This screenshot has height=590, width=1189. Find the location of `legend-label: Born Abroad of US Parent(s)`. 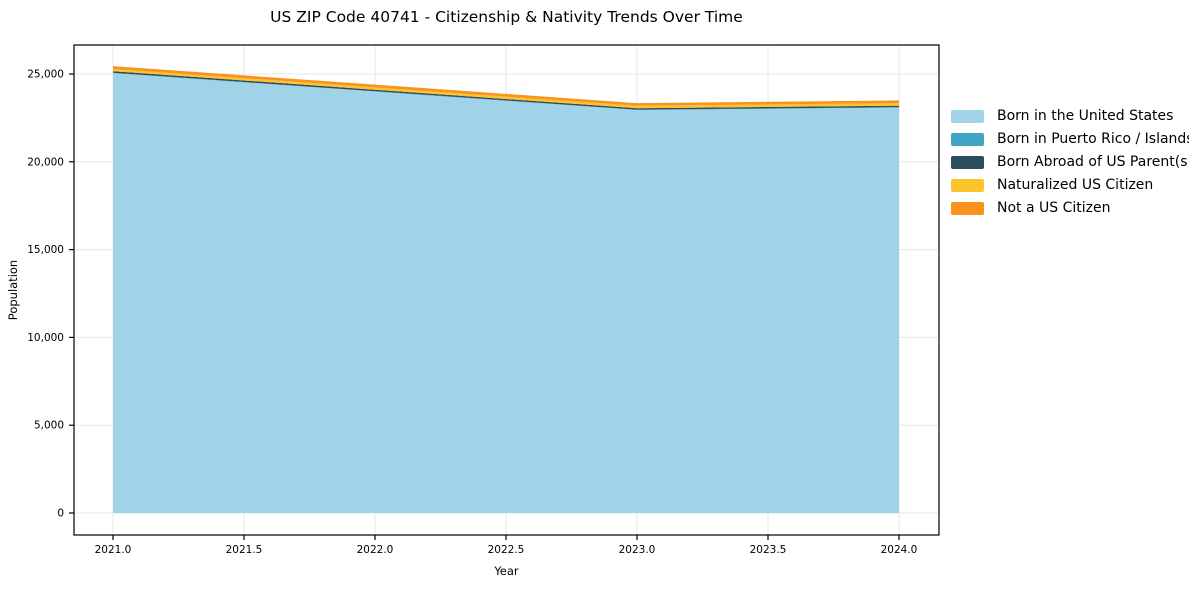

legend-label: Born Abroad of US Parent(s) is located at coordinates (1093, 162).